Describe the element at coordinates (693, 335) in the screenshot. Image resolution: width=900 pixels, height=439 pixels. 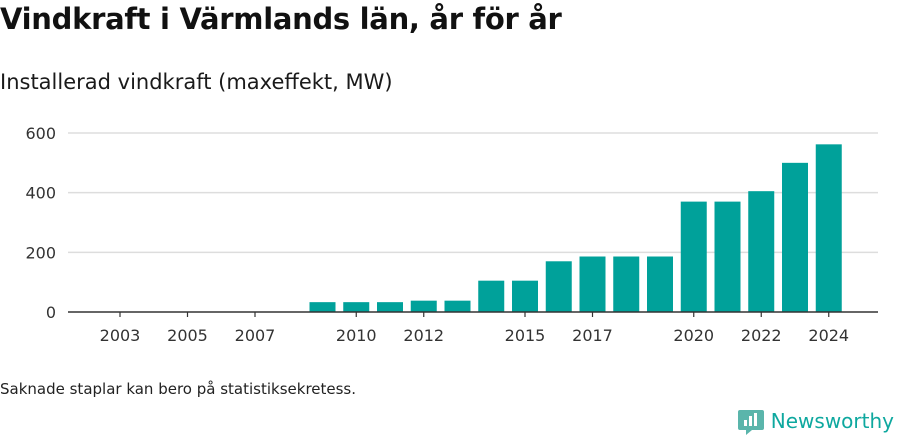
I see `x-tick-label: 2020` at that location.